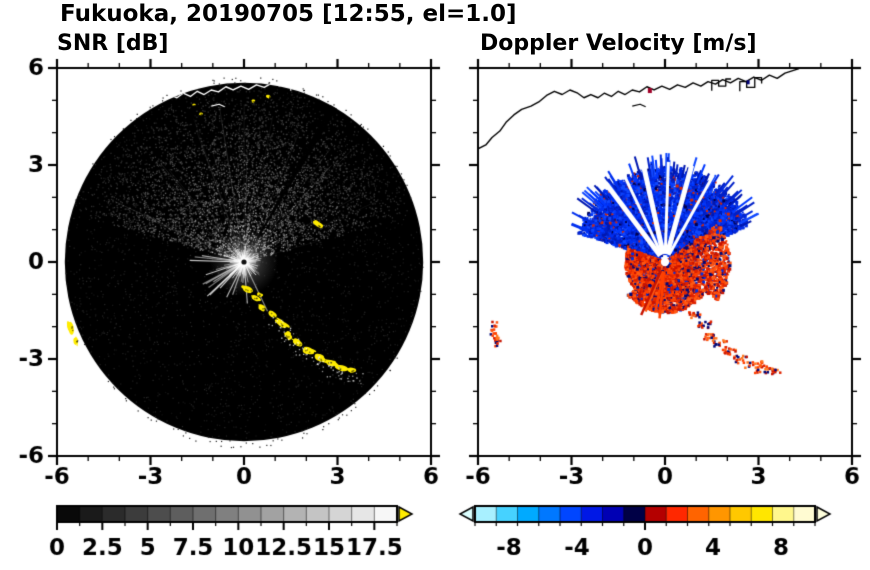 This screenshot has height=570, width=870. Describe the element at coordinates (618, 43) in the screenshot. I see `doppler-panel-title: Doppler Velocity [m/s]` at that location.